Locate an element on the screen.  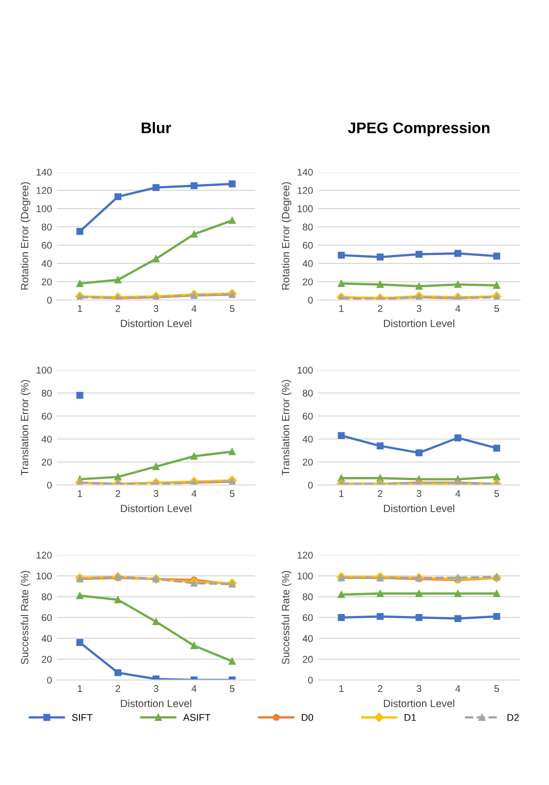
legend-label: D2 is located at coordinates (513, 717).